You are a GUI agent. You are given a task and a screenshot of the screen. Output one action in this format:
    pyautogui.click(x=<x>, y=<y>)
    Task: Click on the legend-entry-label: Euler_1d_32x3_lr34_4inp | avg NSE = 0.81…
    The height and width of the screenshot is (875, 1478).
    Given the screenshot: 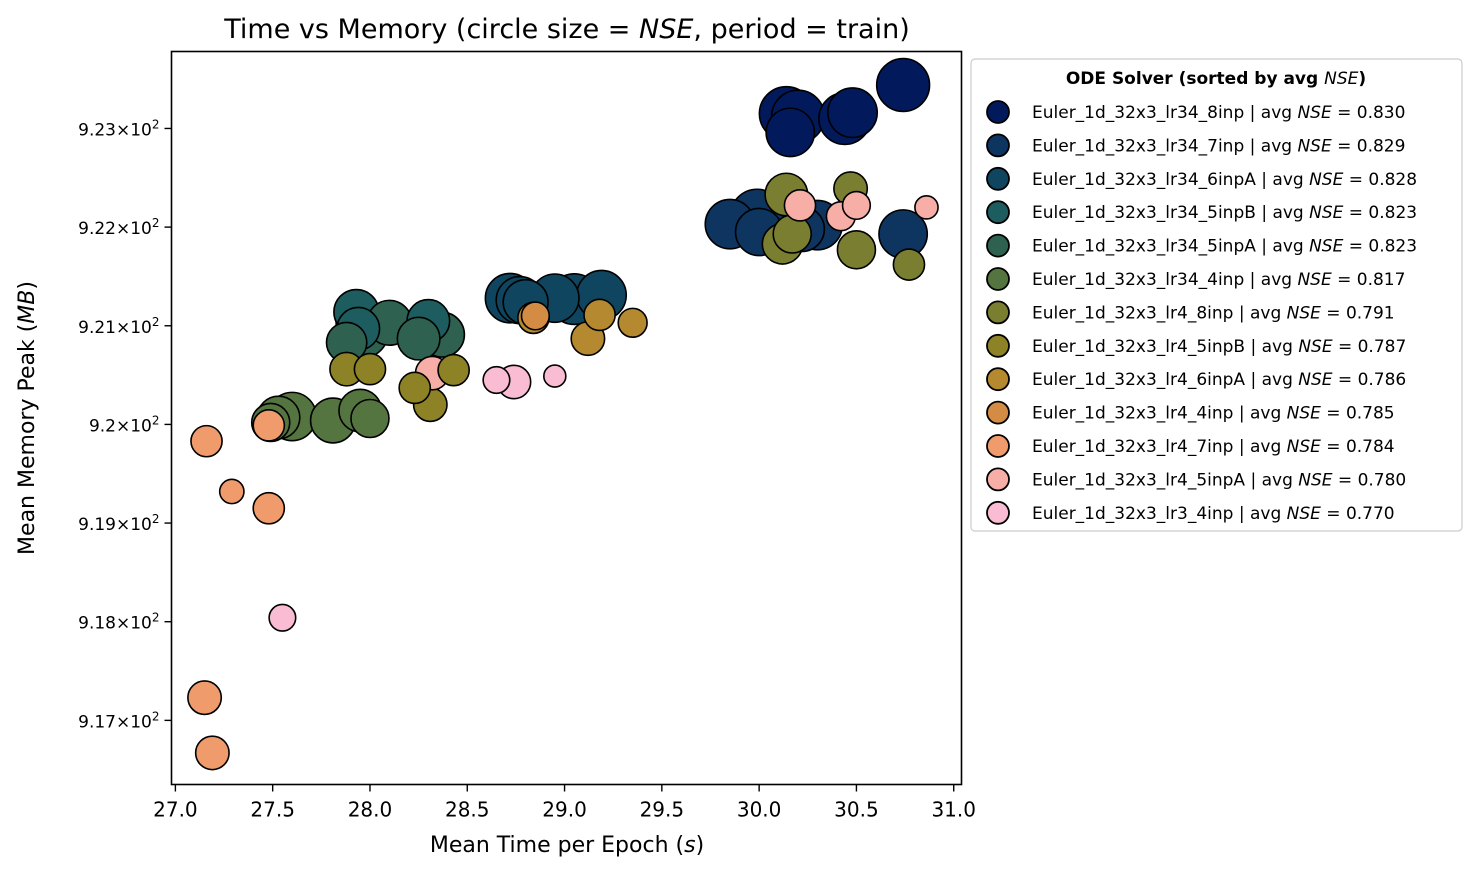 What is the action you would take?
    pyautogui.click(x=1218, y=280)
    